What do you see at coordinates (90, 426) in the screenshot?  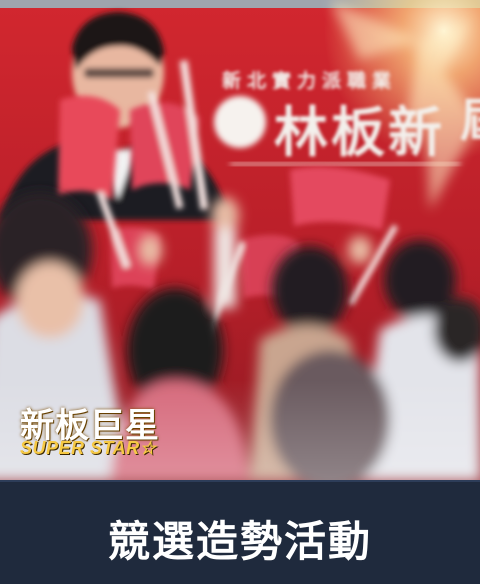 I see `logo-title: 新板巨星` at bounding box center [90, 426].